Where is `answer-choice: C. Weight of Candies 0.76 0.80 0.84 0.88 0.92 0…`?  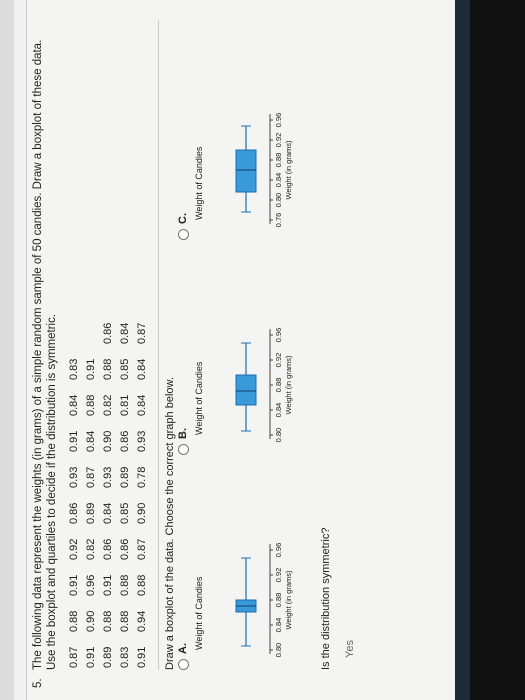
answer-choice: C. Weight of Candies 0.76 0.80 0.84 0.88 0.92 0… is located at coordinates (237, 160).